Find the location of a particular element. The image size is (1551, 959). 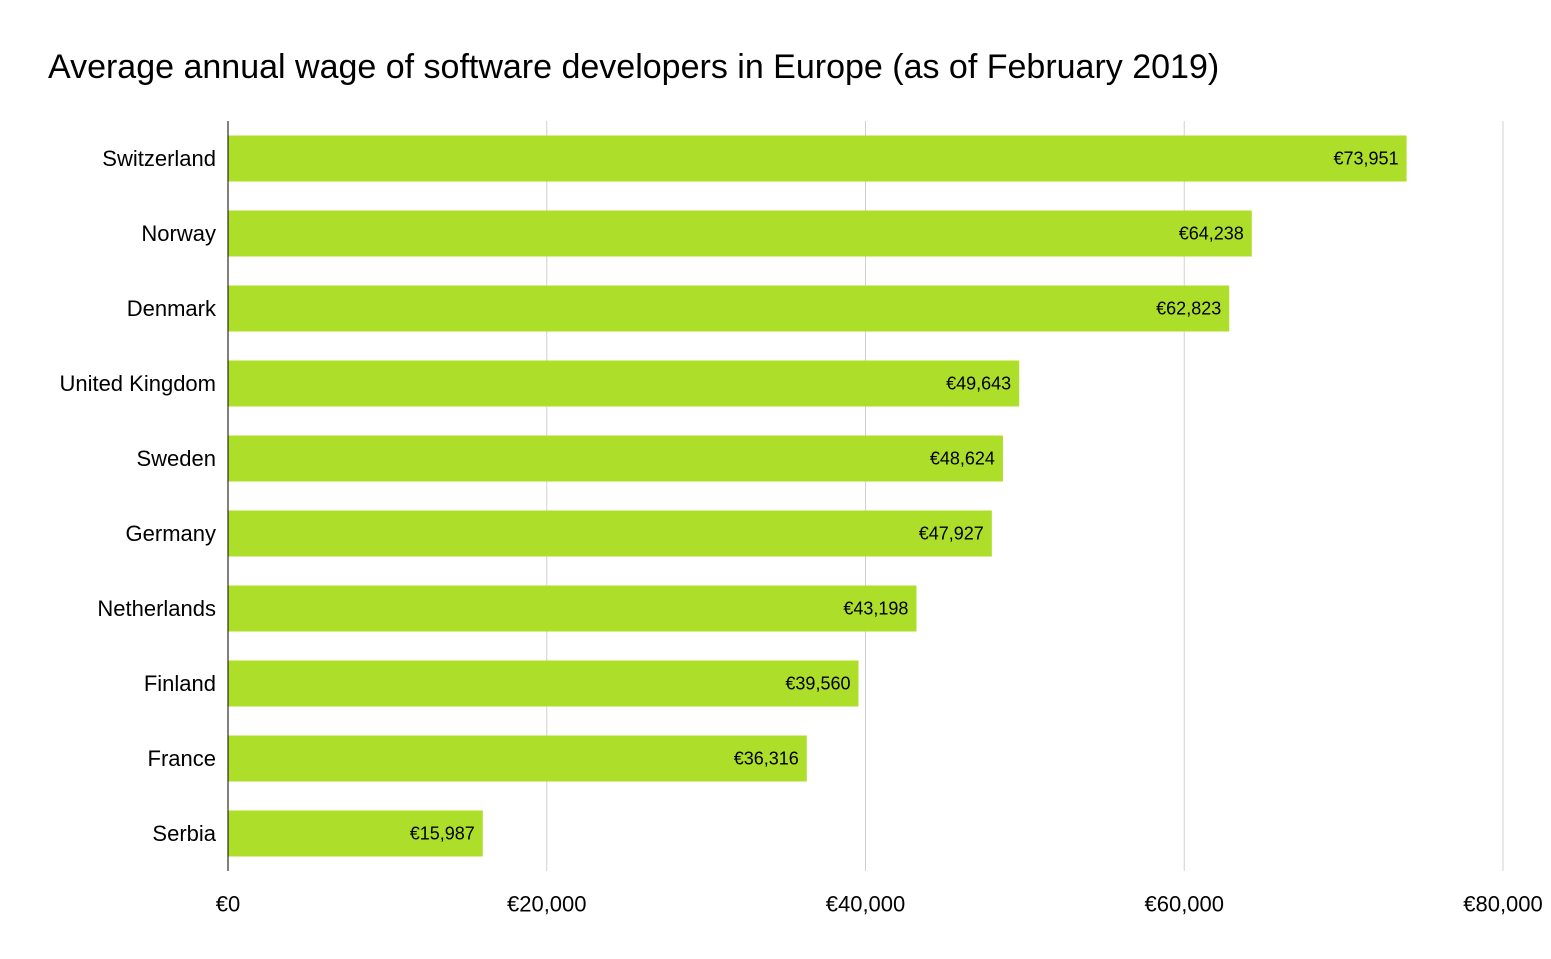

bar-sweden is located at coordinates (615, 458).